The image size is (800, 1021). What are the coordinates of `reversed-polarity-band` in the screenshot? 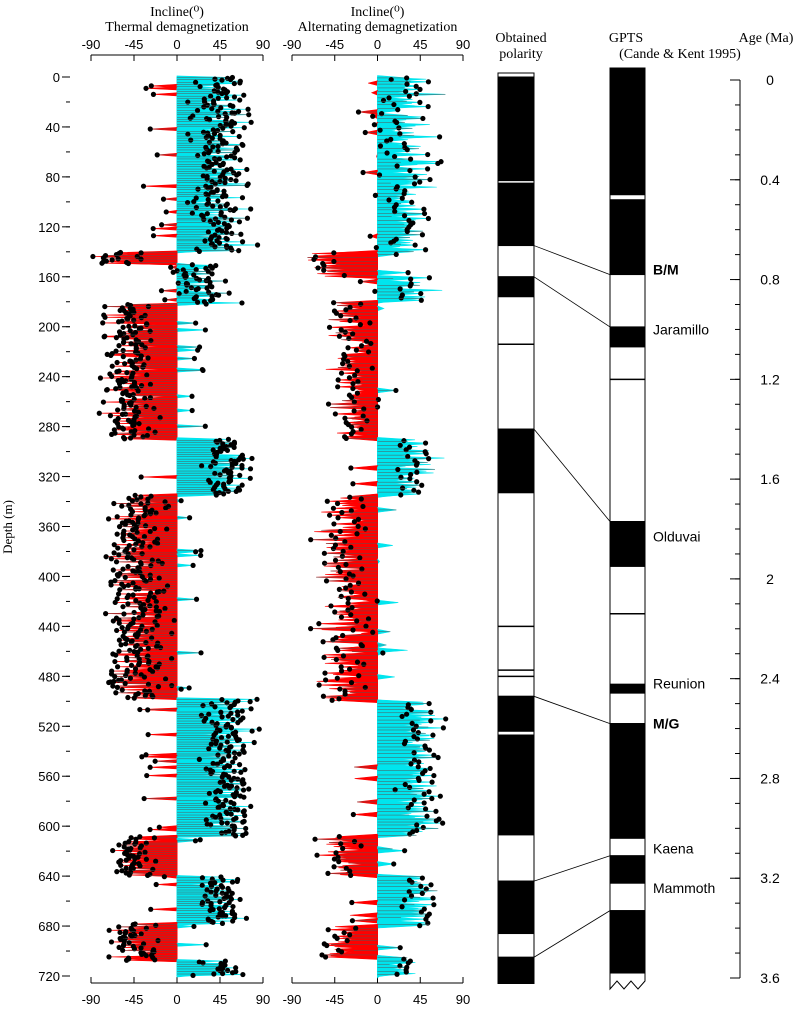 It's located at (516, 363).